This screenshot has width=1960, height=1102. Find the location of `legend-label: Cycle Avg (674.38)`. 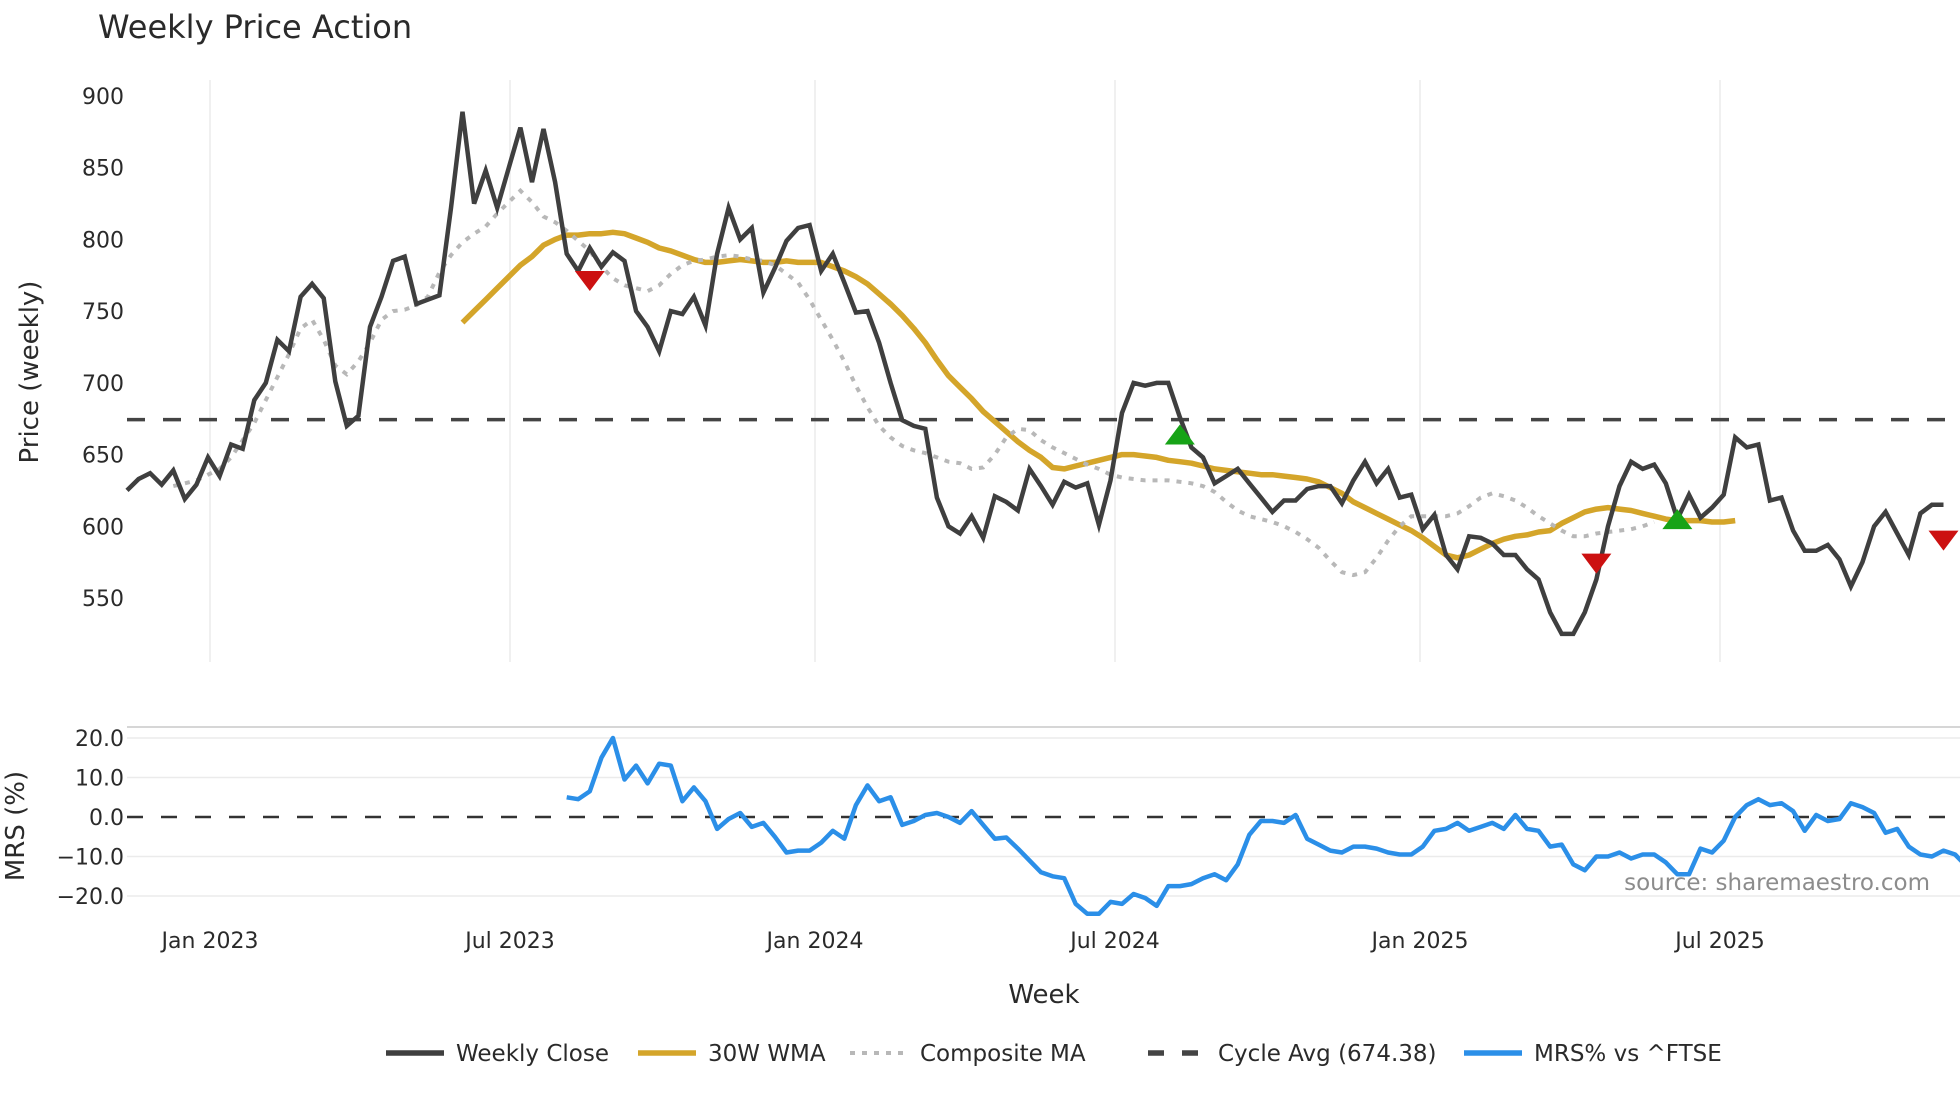

legend-label: Cycle Avg (674.38) is located at coordinates (1327, 1054).